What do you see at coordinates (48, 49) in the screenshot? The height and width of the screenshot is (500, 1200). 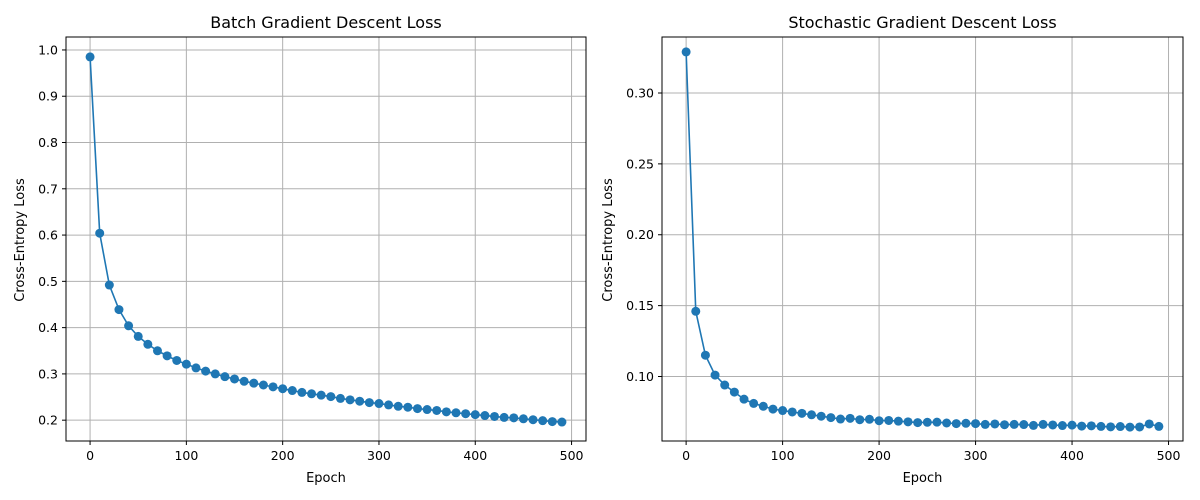 I see `y-tick-label: 1.0` at bounding box center [48, 49].